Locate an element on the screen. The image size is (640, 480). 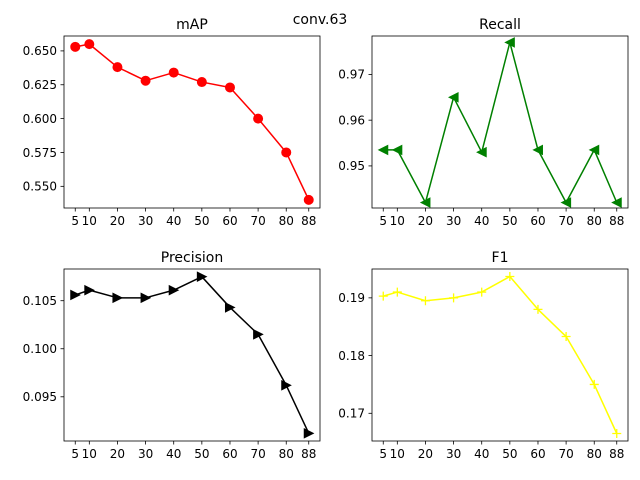
y-tick-label: 0.97 is located at coordinates (351, 75).